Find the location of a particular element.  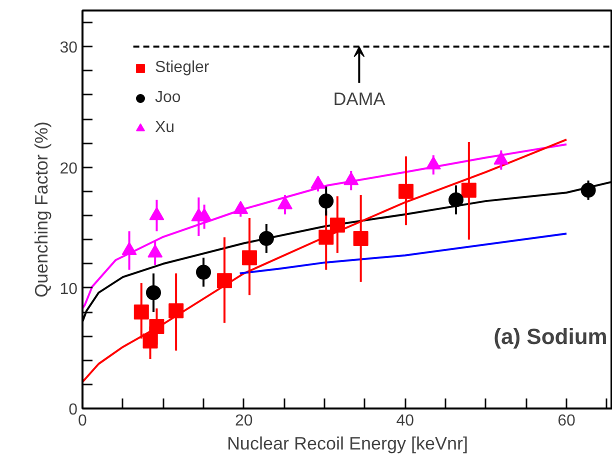

legend-label: Stiegler is located at coordinates (182, 68).